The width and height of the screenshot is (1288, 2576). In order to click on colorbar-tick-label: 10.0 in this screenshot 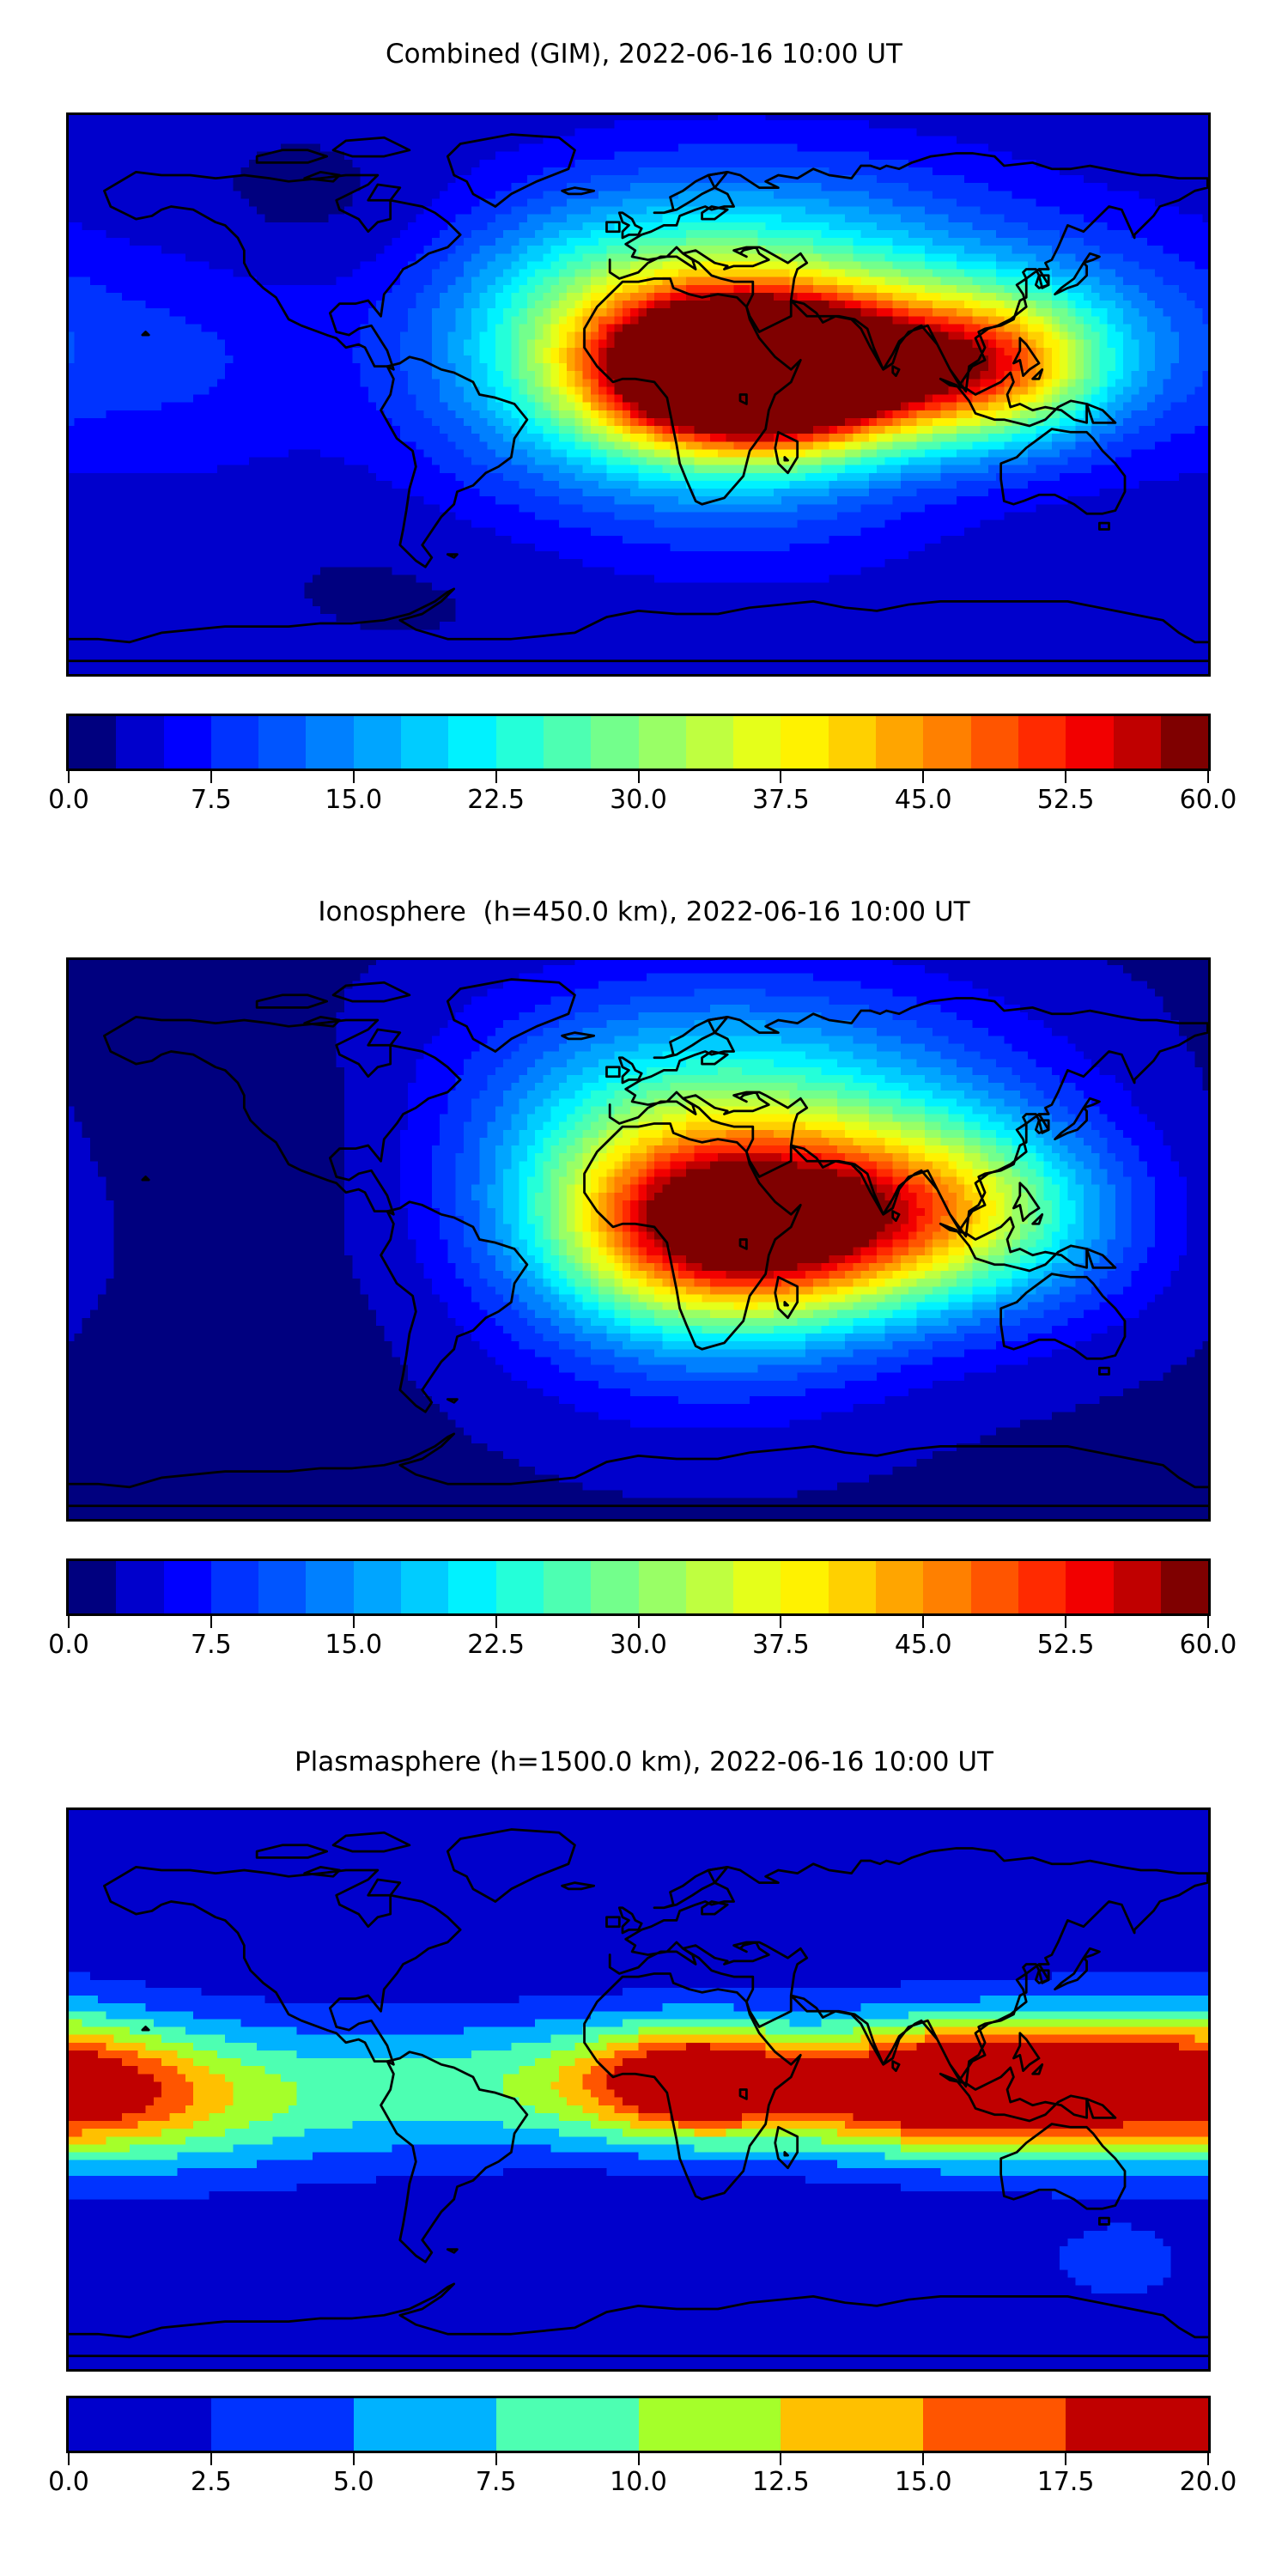, I will do `click(638, 2482)`.